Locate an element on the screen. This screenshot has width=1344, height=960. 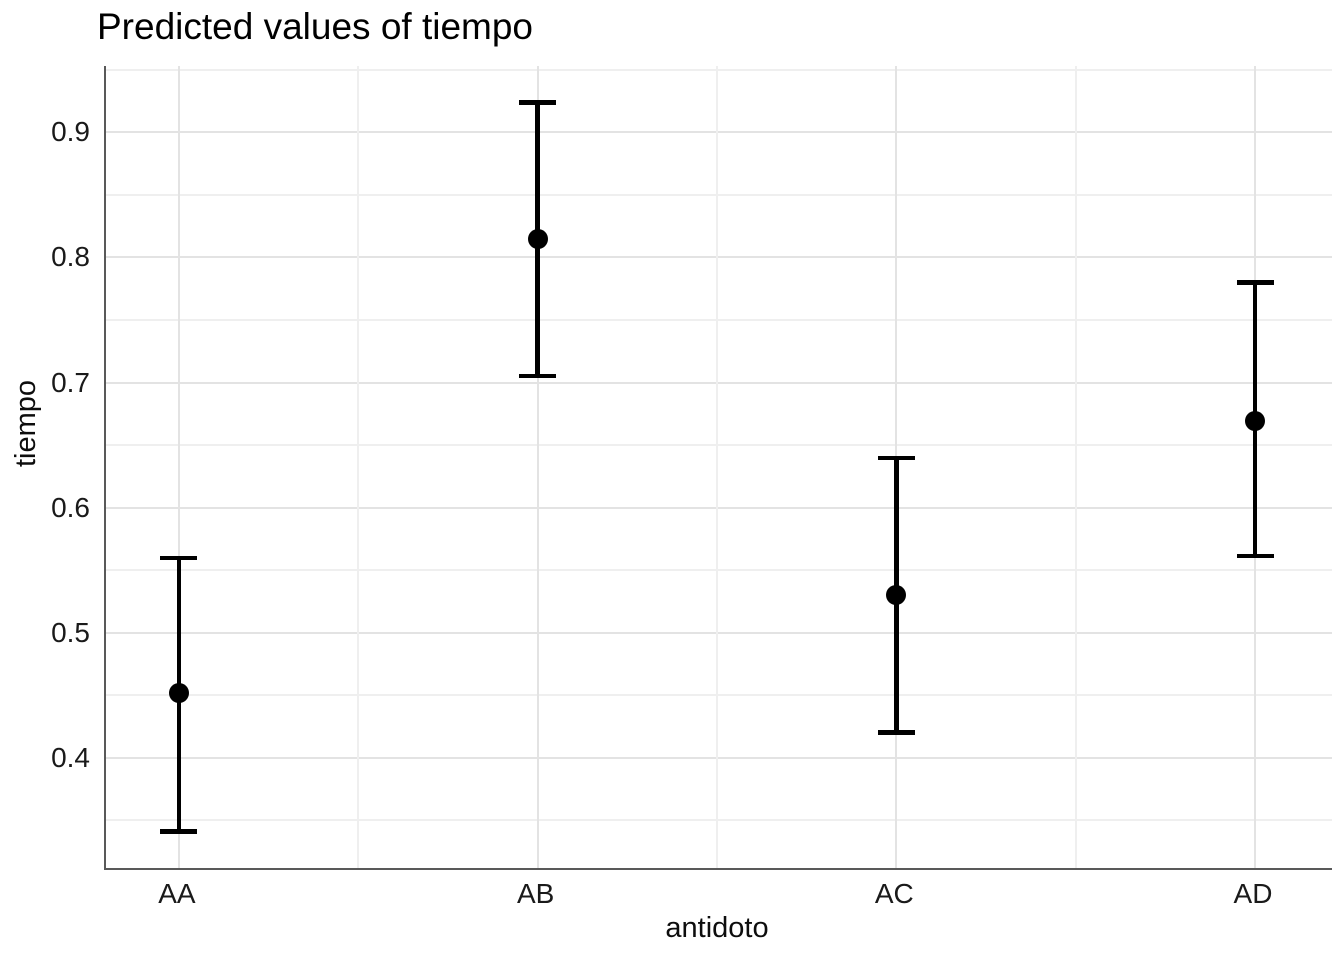
error-bar-AD is located at coordinates (1255, 419).